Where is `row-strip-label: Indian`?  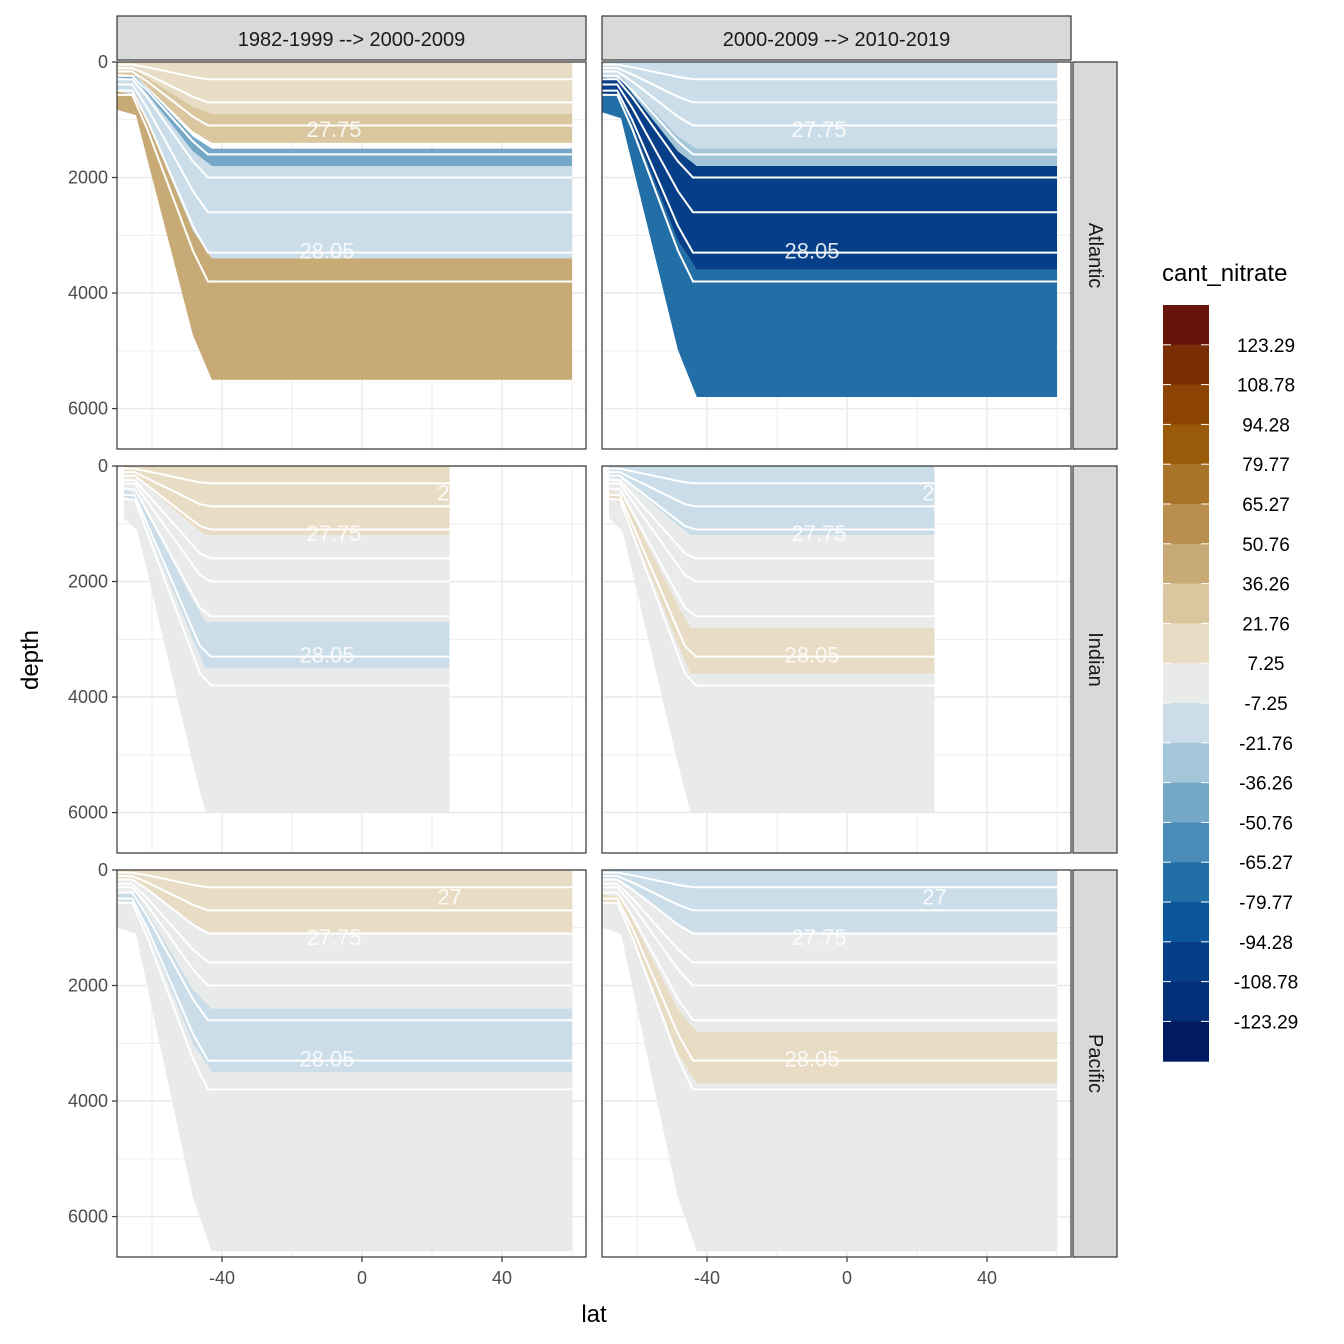 row-strip-label: Indian is located at coordinates (1095, 659).